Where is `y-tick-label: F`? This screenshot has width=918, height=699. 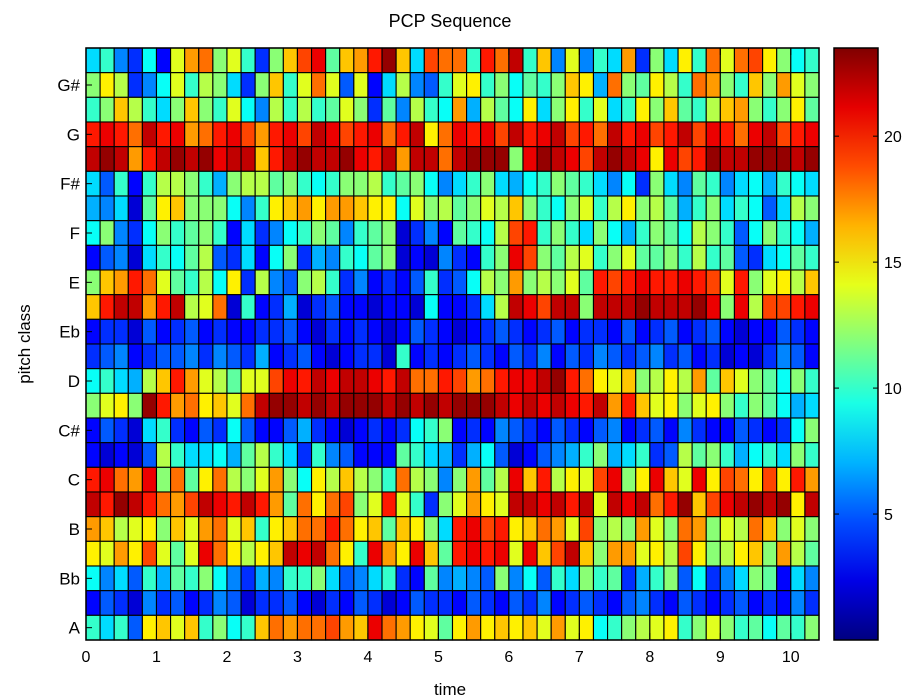
y-tick-label: F is located at coordinates (75, 233).